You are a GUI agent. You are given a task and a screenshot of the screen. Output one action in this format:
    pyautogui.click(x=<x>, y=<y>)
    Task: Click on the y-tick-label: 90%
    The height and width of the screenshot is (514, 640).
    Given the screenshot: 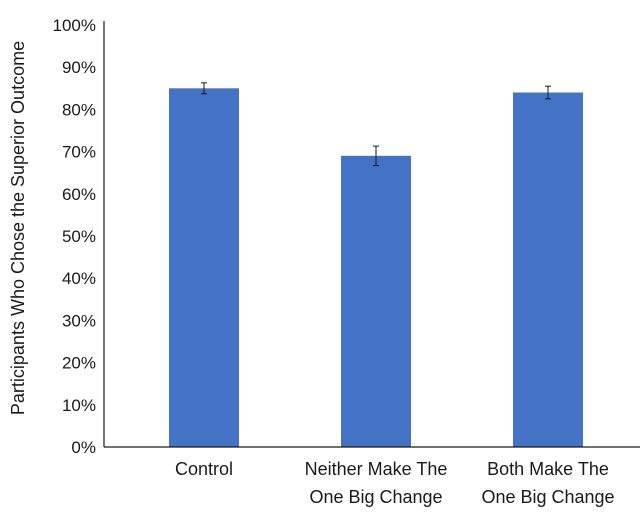 What is the action you would take?
    pyautogui.click(x=79, y=67)
    